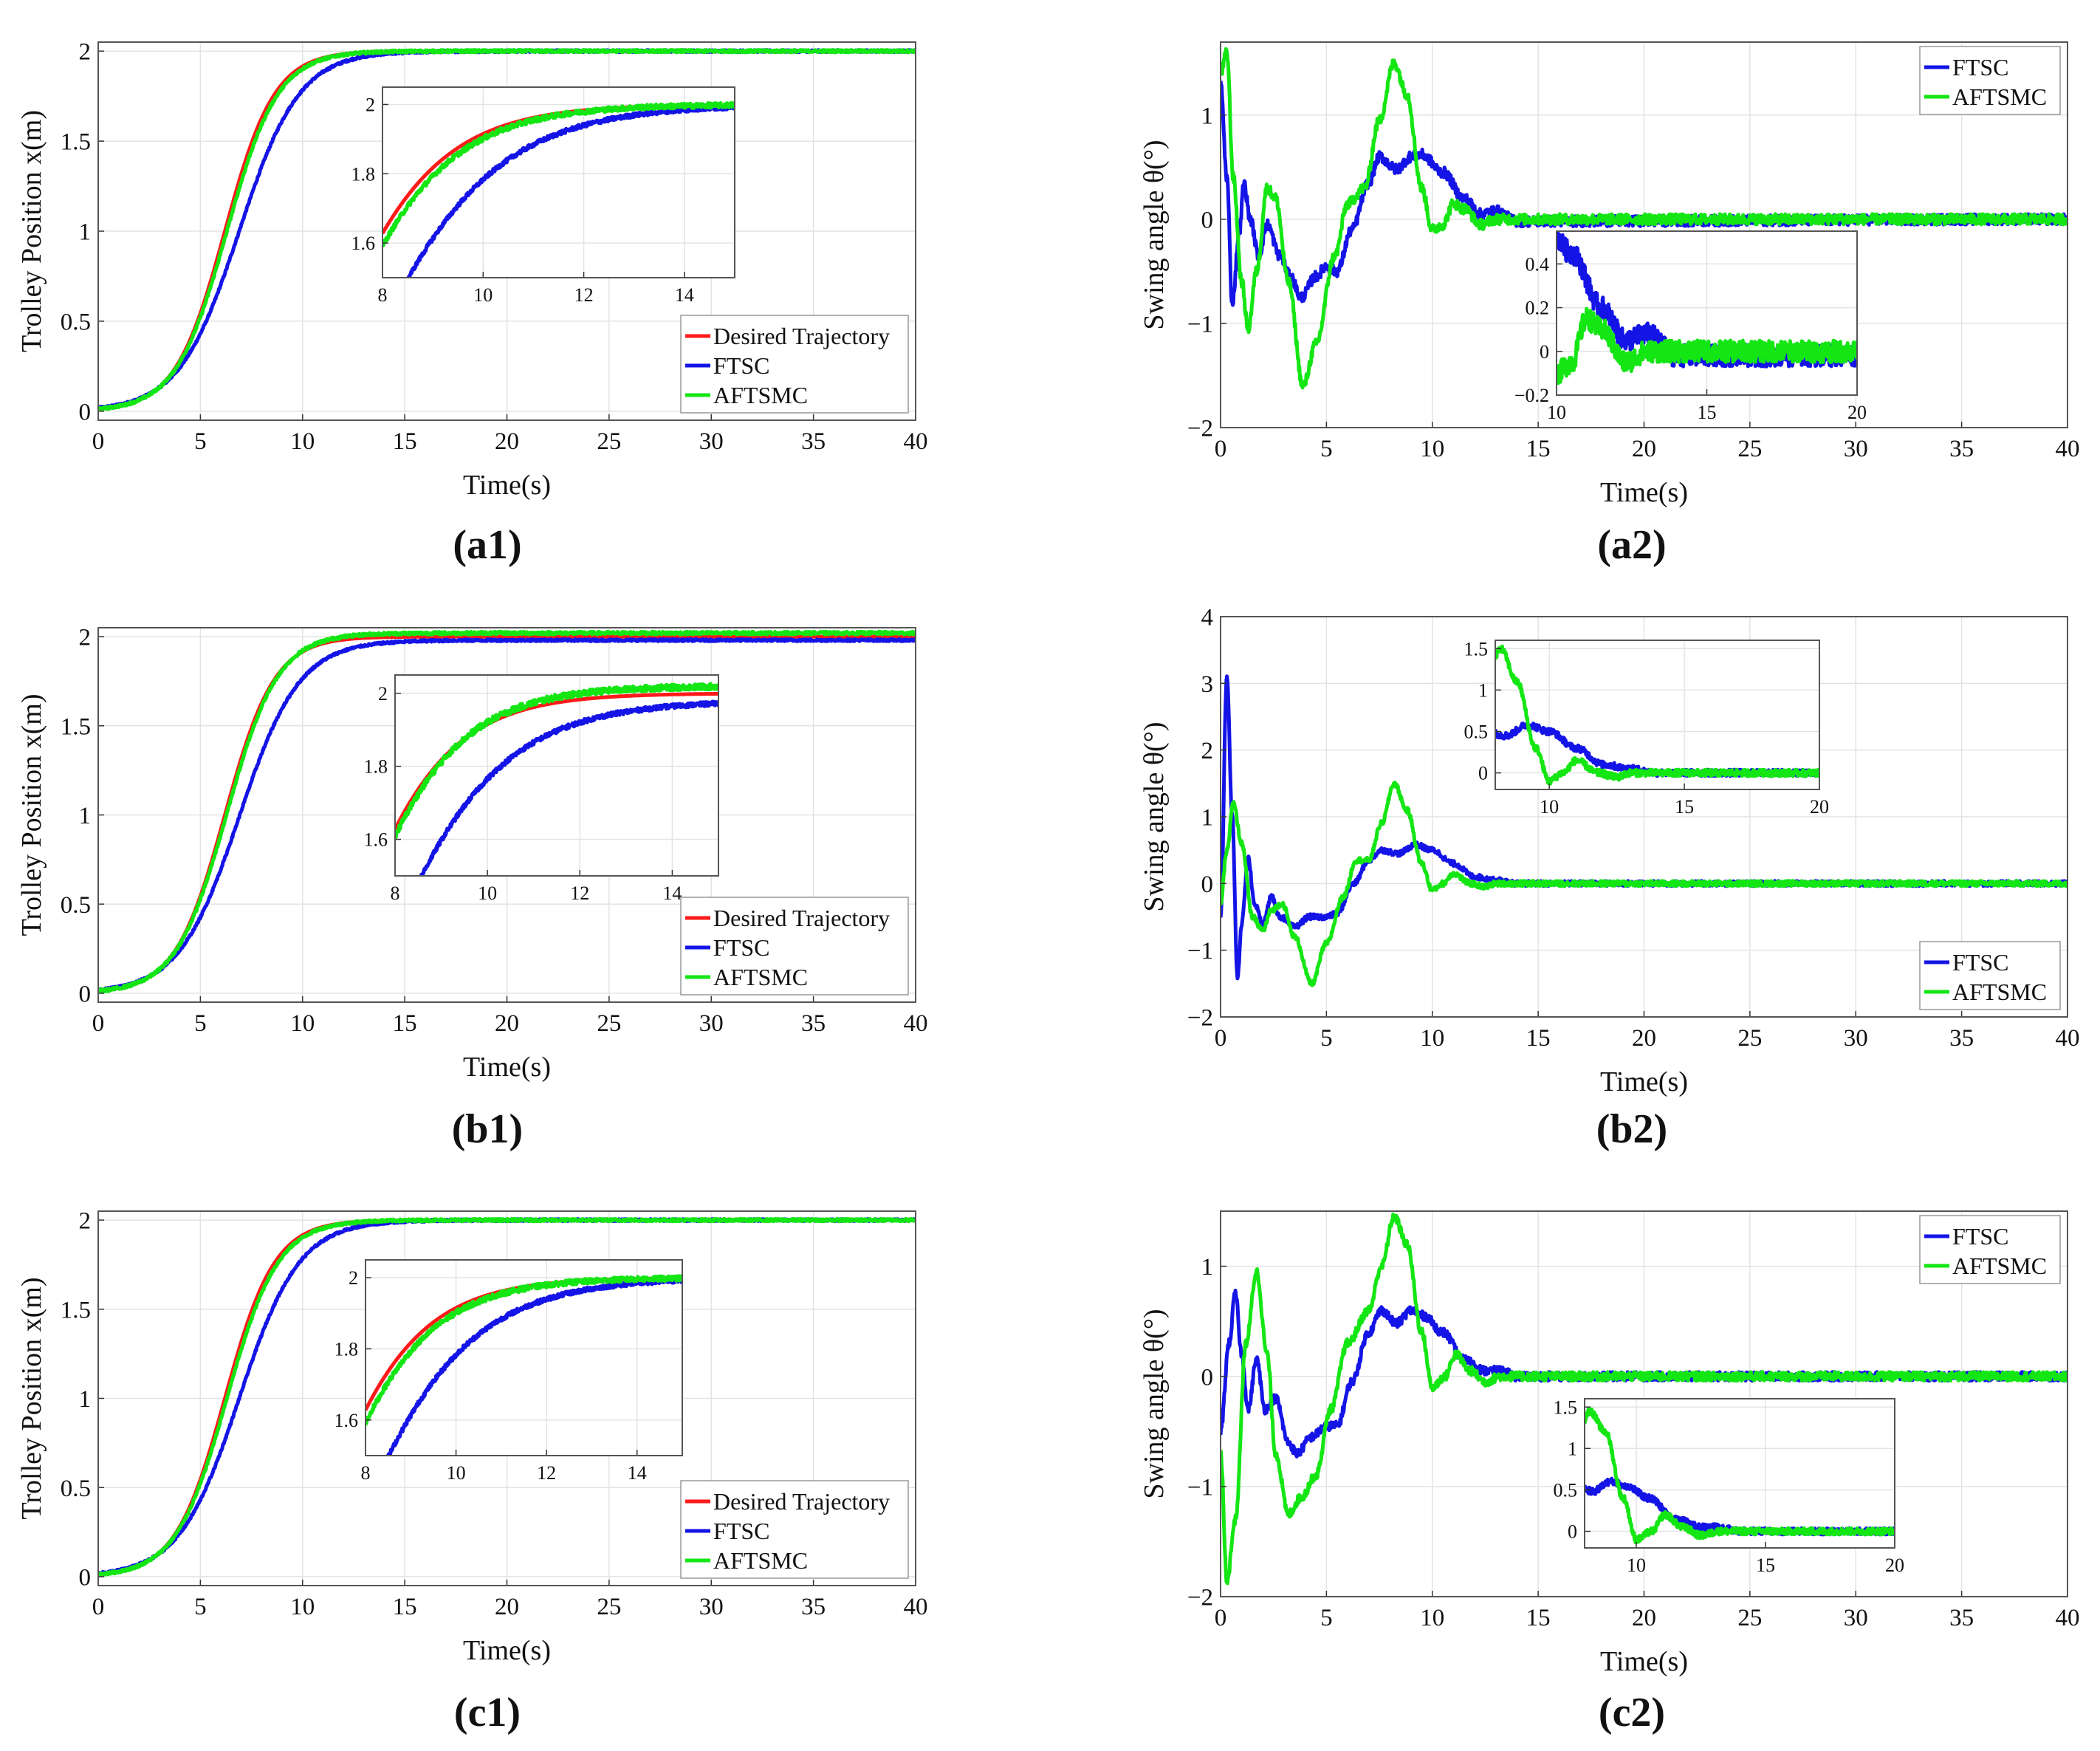 This screenshot has height=1751, width=2100. I want to click on panel-a1-inset-line-aftsmc, so click(558, 173).